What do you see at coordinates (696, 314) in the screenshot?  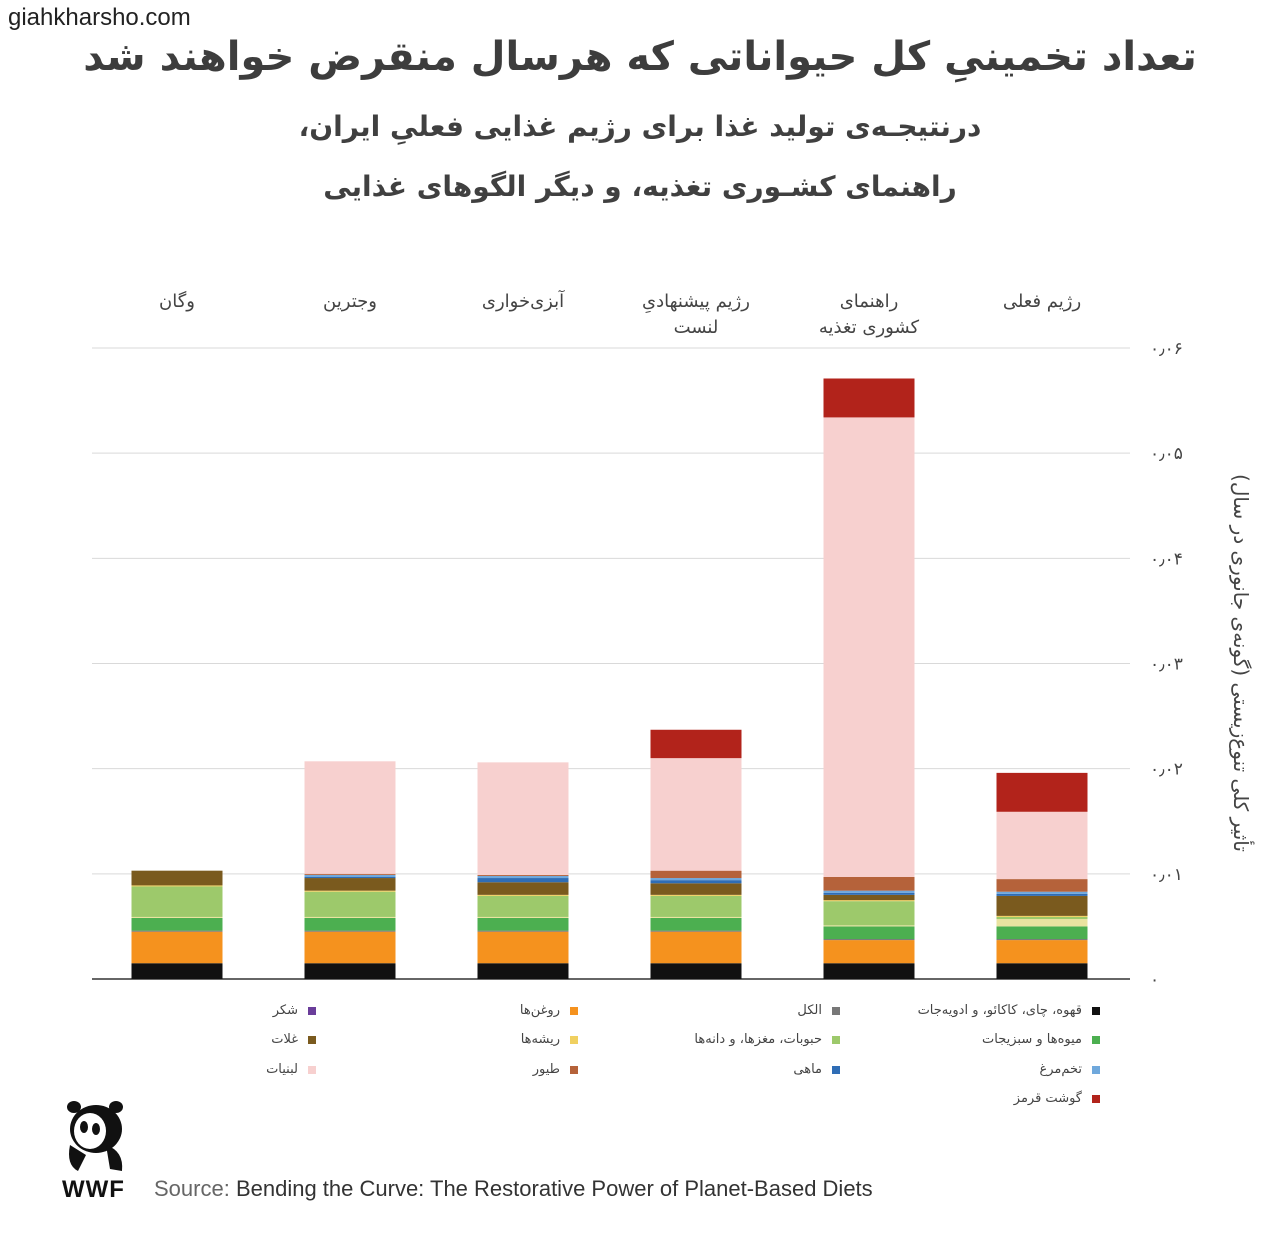 I see `x-category-label: رژیم پیشنهادیِ لنست` at bounding box center [696, 314].